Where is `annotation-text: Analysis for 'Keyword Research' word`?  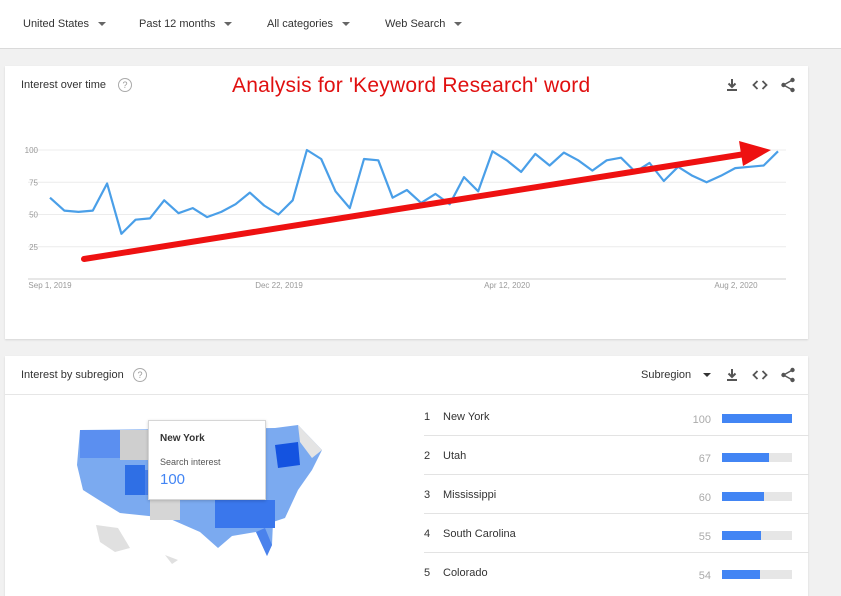 annotation-text: Analysis for 'Keyword Research' word is located at coordinates (411, 85).